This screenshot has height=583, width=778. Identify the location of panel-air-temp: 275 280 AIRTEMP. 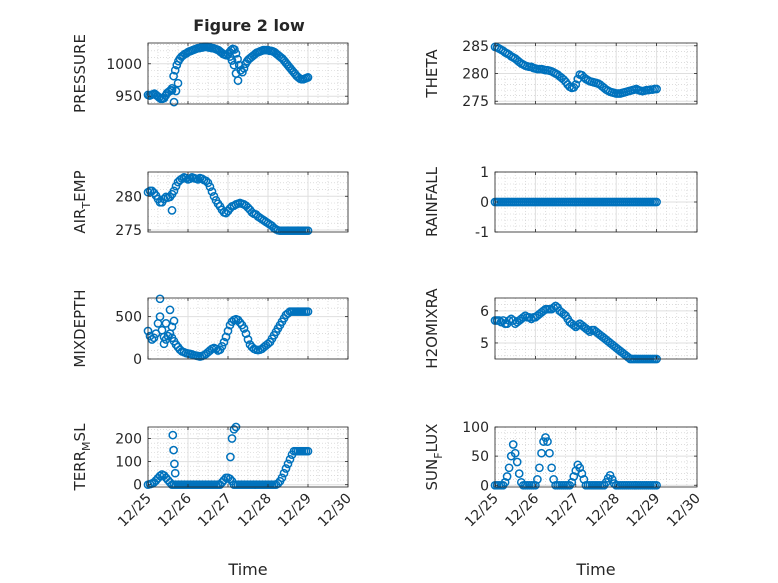
(210, 204).